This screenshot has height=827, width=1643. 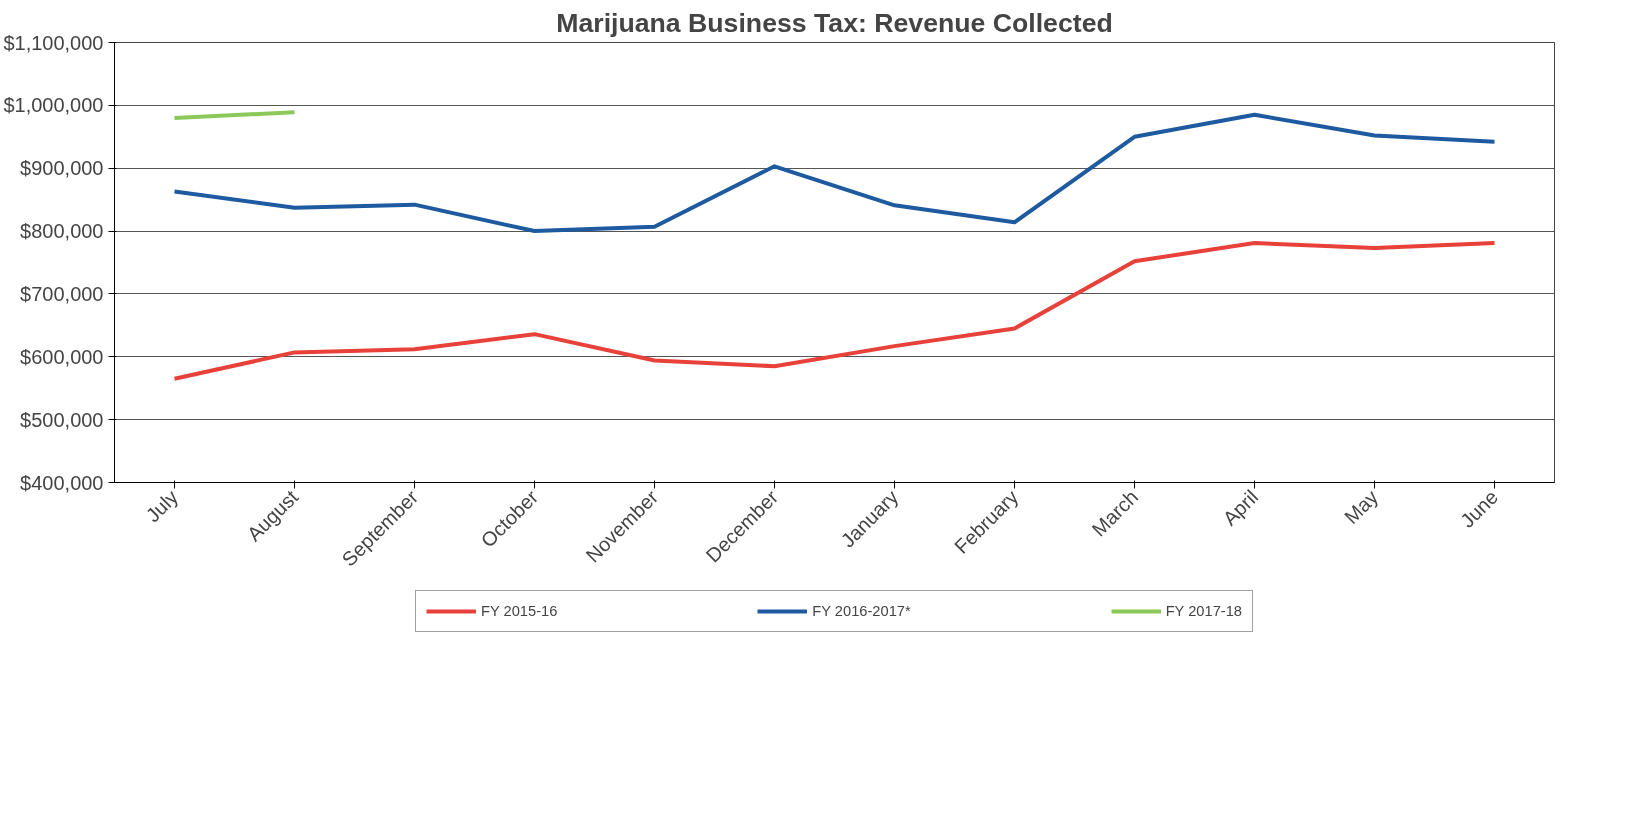 What do you see at coordinates (62, 356) in the screenshot?
I see `y-tick-label: $600,000` at bounding box center [62, 356].